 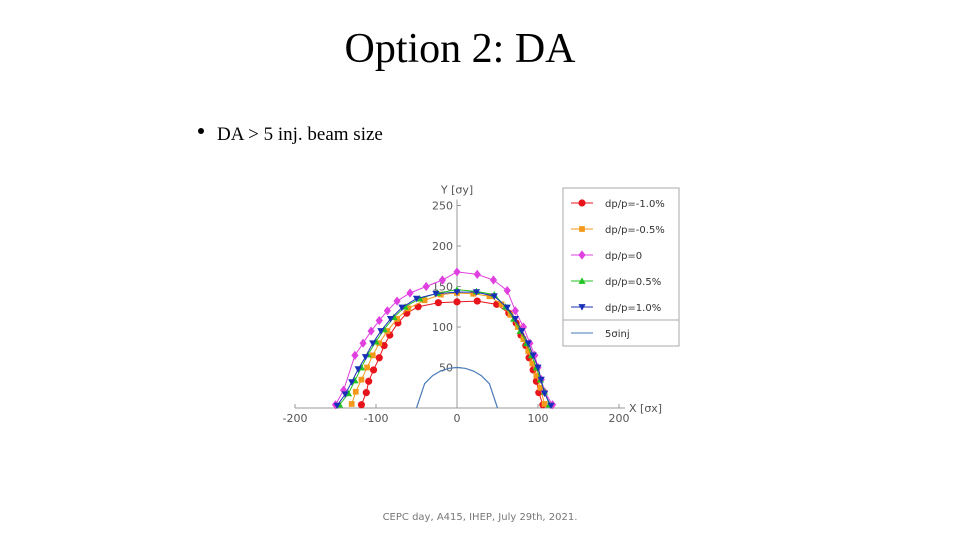 I want to click on x-tick-label: -100, so click(x=376, y=418).